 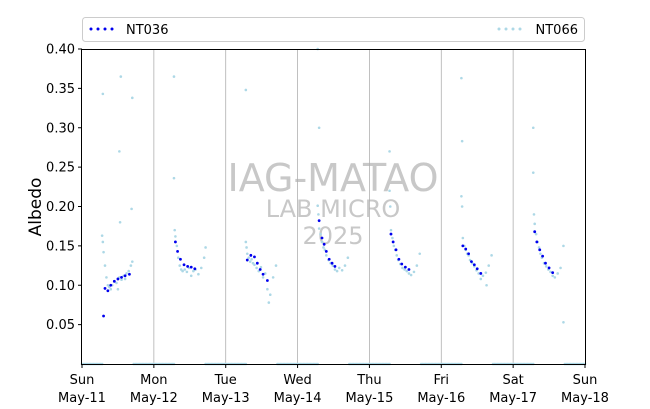 I want to click on y-tick-label-3: 0.20, so click(x=60, y=207).